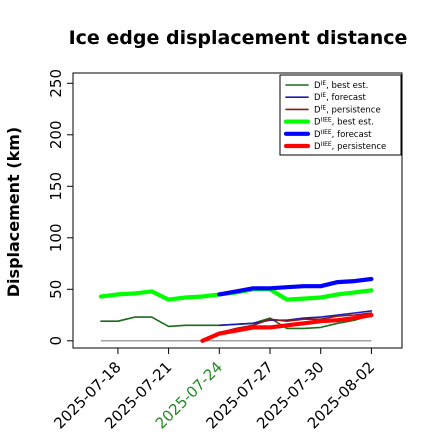 The height and width of the screenshot is (440, 440). Describe the element at coordinates (295, 318) in the screenshot. I see `series-line-d-ie-forecast` at that location.